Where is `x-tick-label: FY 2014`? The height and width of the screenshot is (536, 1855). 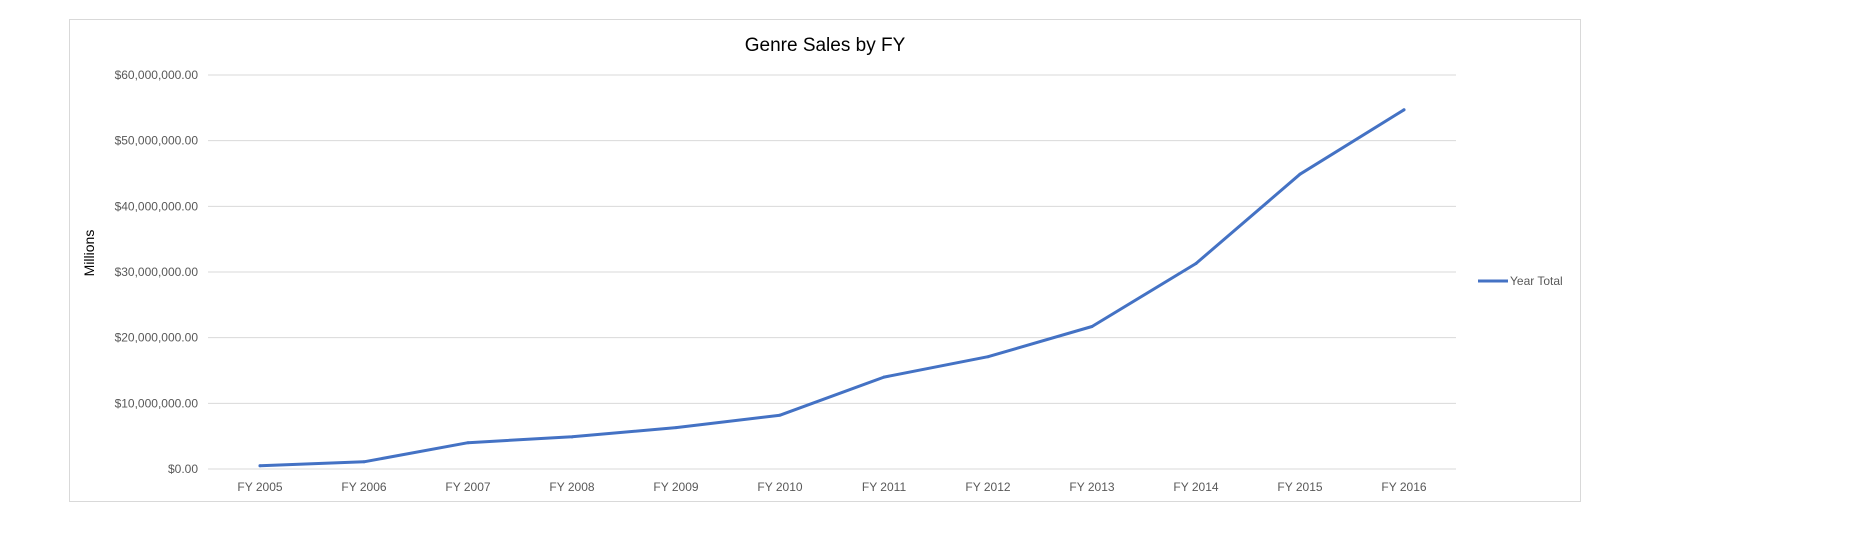
x-tick-label: FY 2014 is located at coordinates (1195, 487).